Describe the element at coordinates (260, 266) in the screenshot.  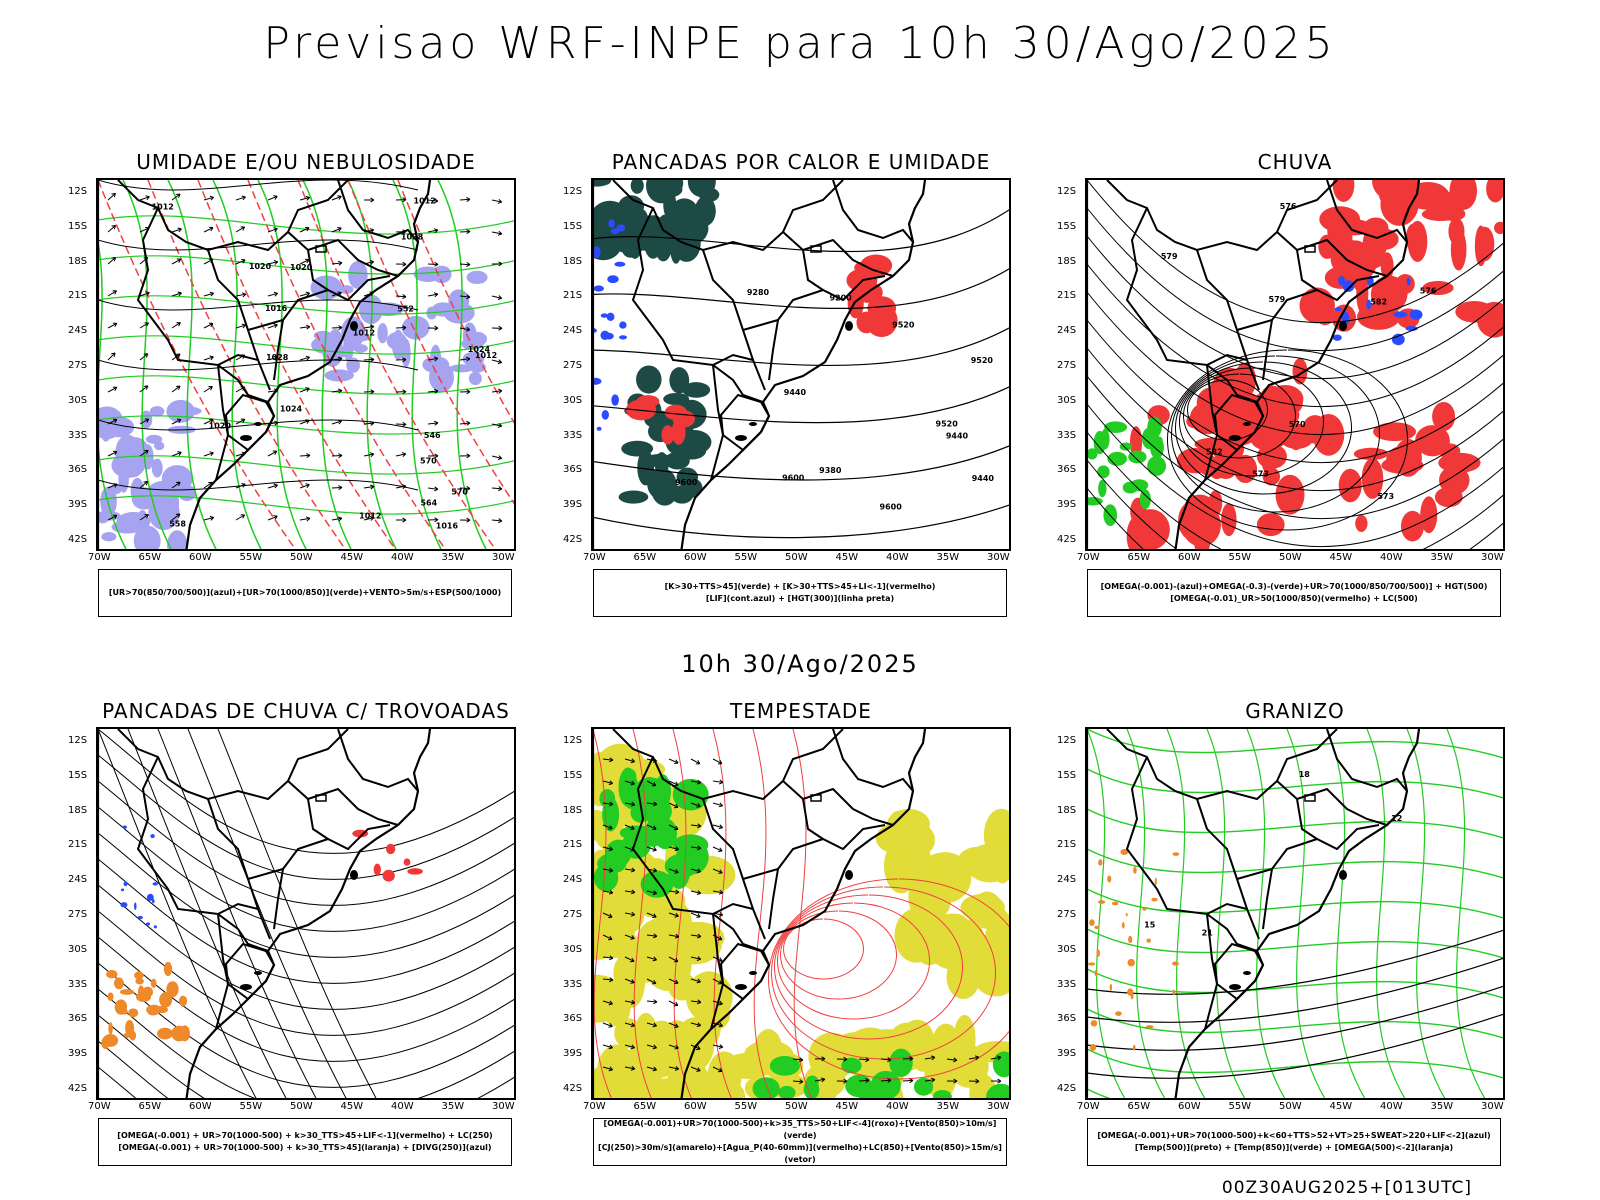
I see `contour-label: 1020` at that location.